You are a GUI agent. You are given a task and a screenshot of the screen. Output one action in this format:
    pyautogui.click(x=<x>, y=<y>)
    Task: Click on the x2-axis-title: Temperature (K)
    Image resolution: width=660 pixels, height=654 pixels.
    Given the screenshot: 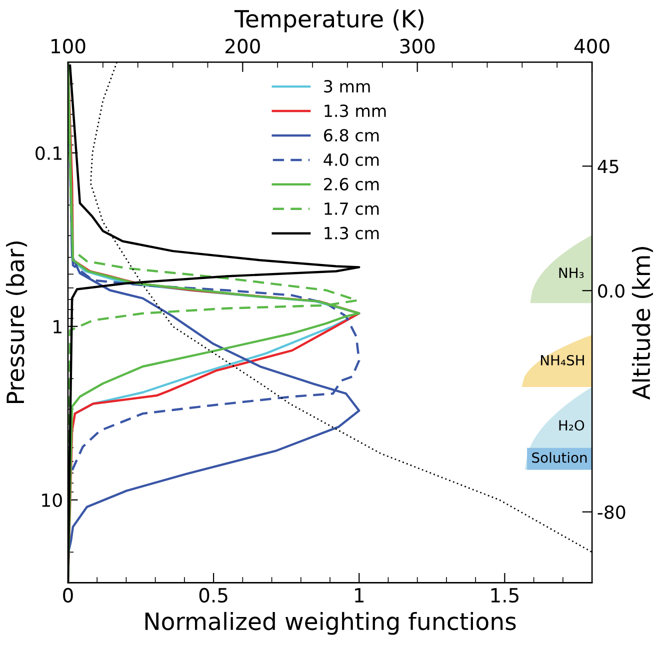 What is the action you would take?
    pyautogui.click(x=329, y=20)
    